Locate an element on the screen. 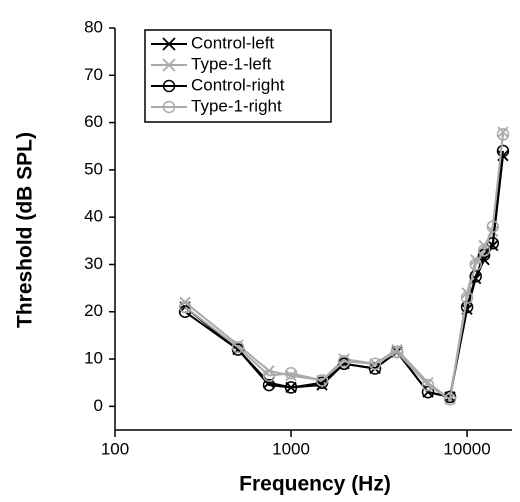 Image resolution: width=520 pixels, height=502 pixels. y-tick-label: 70 is located at coordinates (93, 74).